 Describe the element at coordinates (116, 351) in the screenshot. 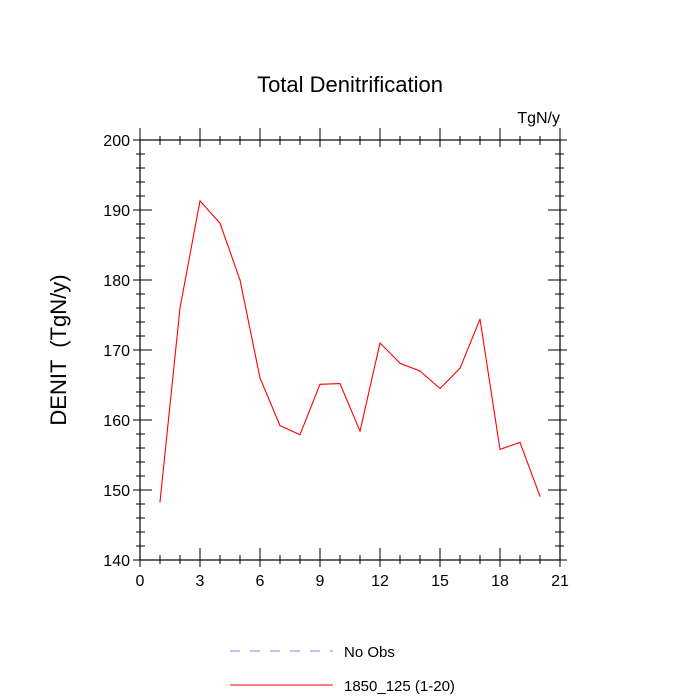

I see `y-tick-label: 170` at that location.